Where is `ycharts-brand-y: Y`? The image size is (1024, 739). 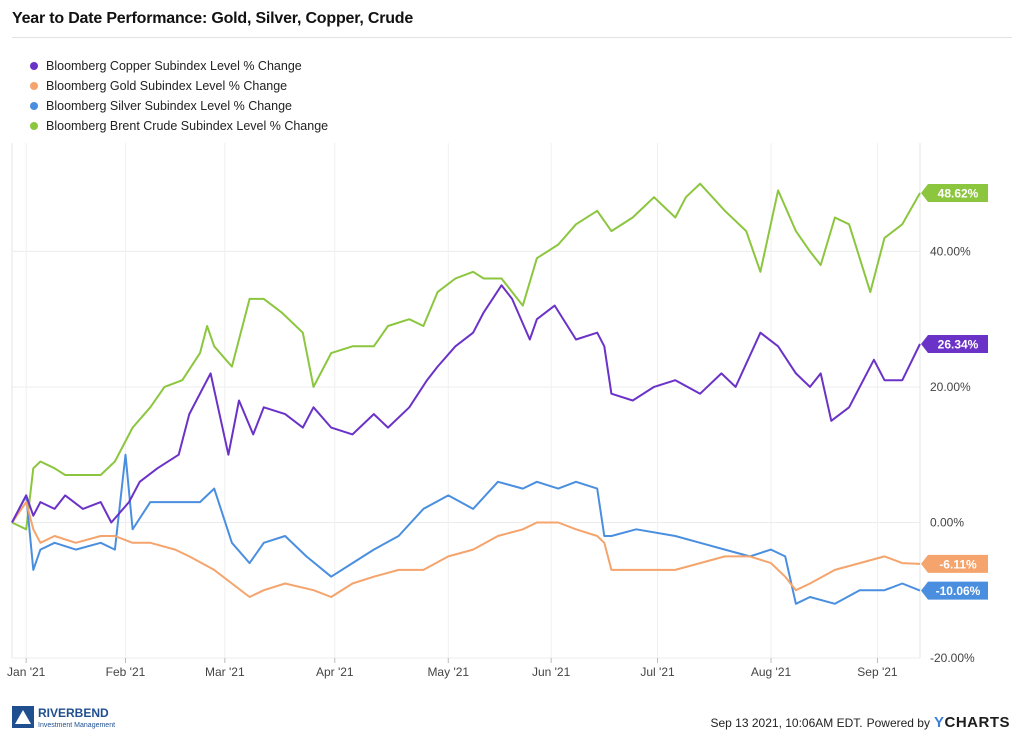 ycharts-brand-y: Y is located at coordinates (939, 722).